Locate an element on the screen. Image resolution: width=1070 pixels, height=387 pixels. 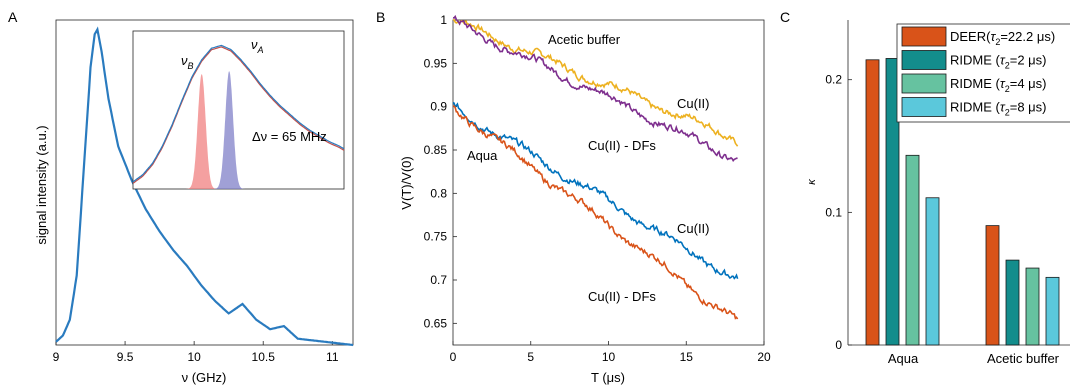
panel-label-c: C is located at coordinates (785, 17).